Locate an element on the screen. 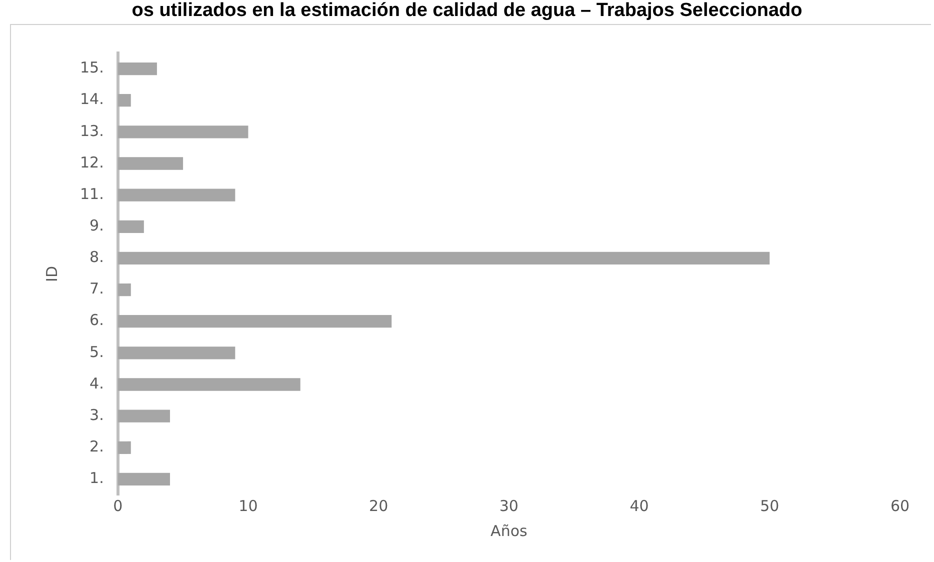 The width and height of the screenshot is (934, 562). y-tick-label: 15. is located at coordinates (92, 67).